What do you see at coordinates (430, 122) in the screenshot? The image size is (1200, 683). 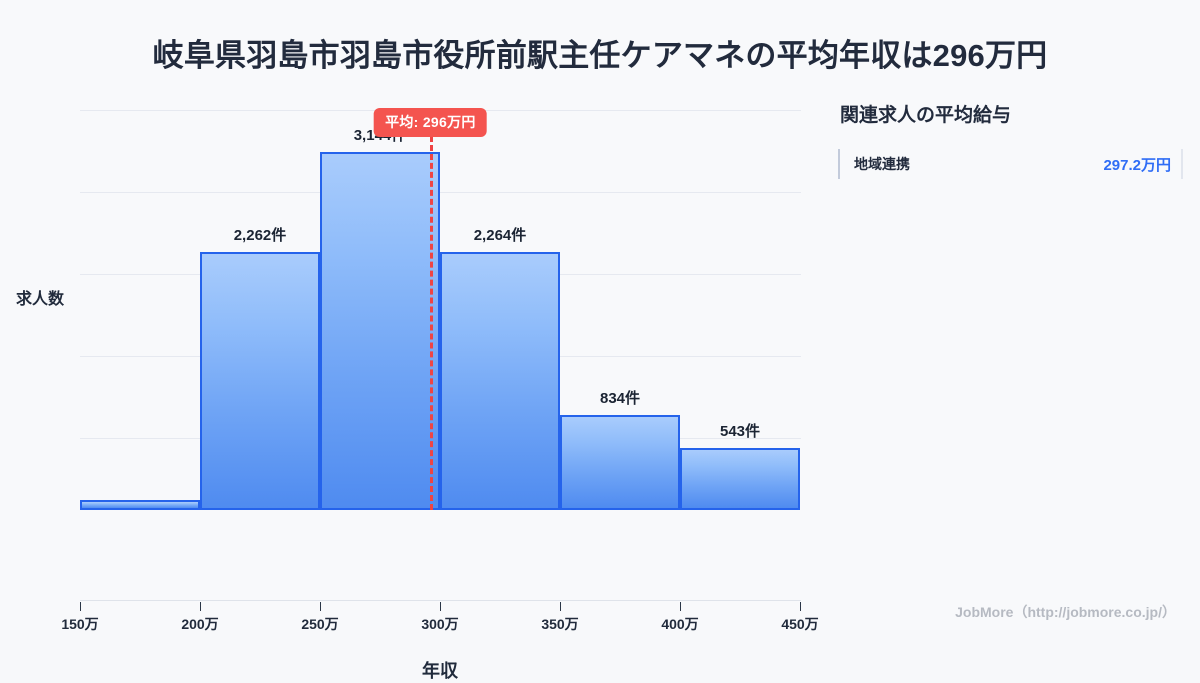 I see `mean-badge: 平均: 296万円` at bounding box center [430, 122].